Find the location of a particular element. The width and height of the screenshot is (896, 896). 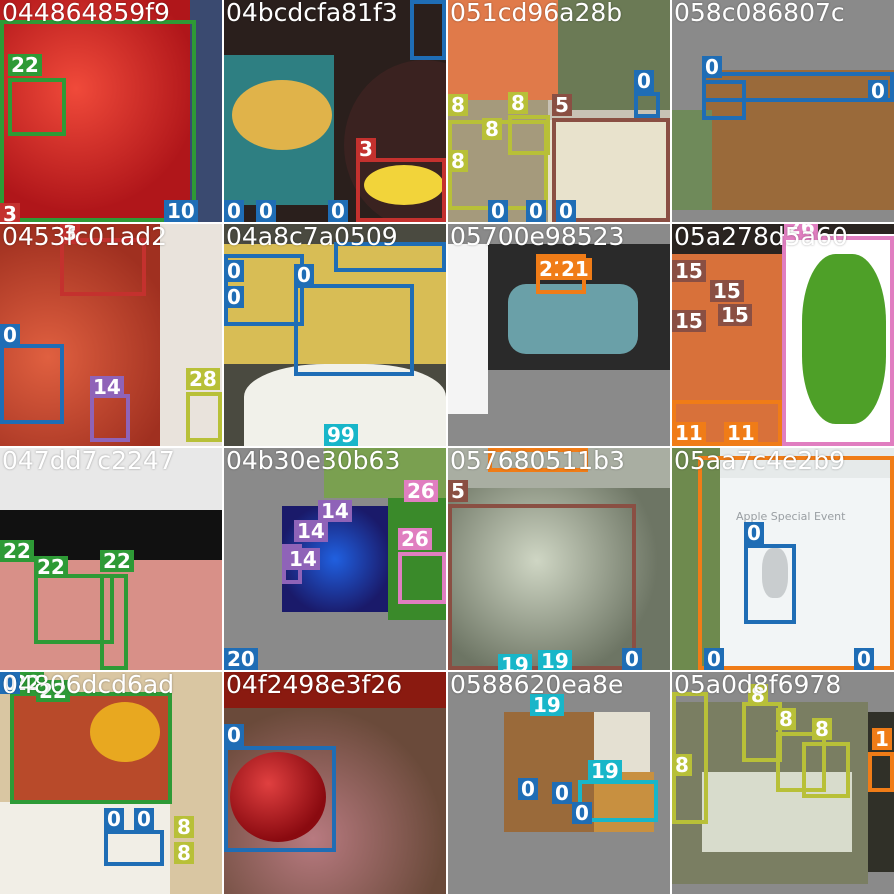

tile-14: 04f2498e3f26 0 is located at coordinates (335, 783).